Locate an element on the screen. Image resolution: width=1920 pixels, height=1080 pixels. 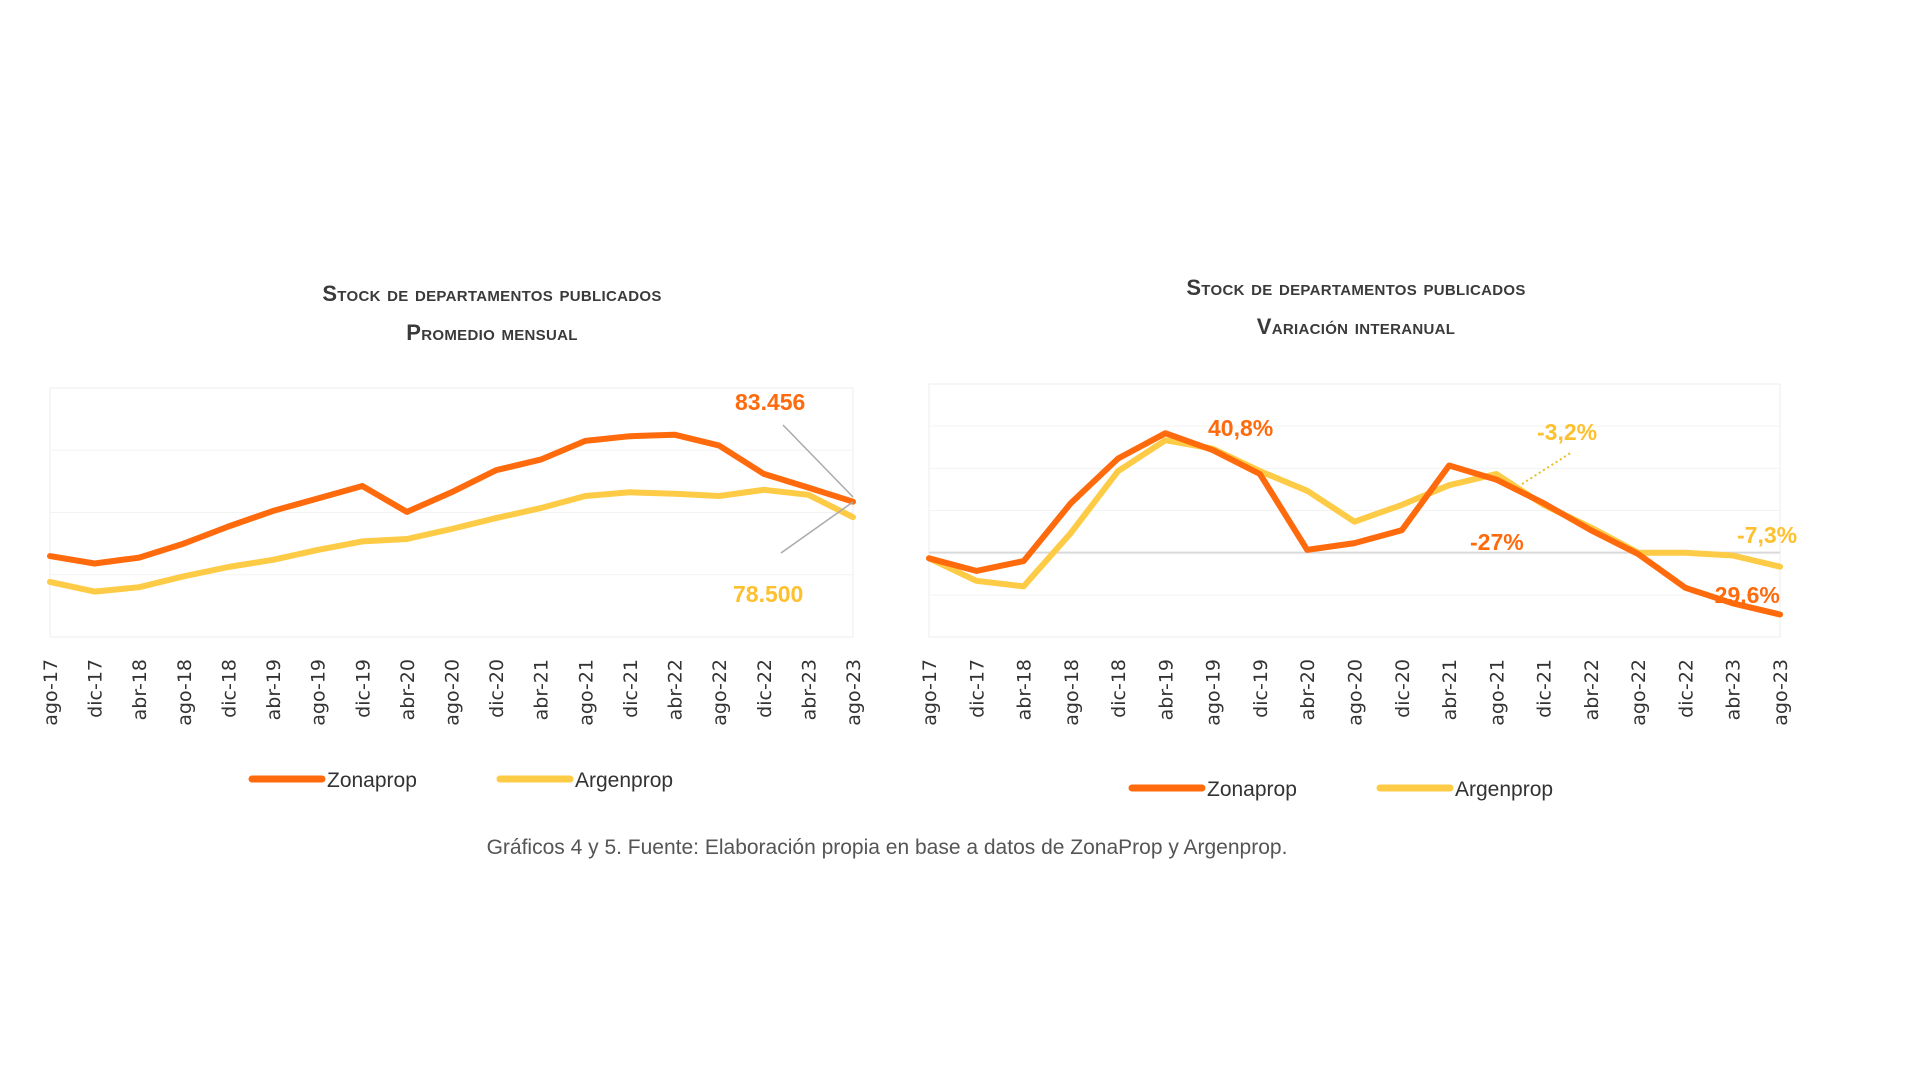
chart2-subtitle: Variación interanual is located at coordinates (1356, 326).